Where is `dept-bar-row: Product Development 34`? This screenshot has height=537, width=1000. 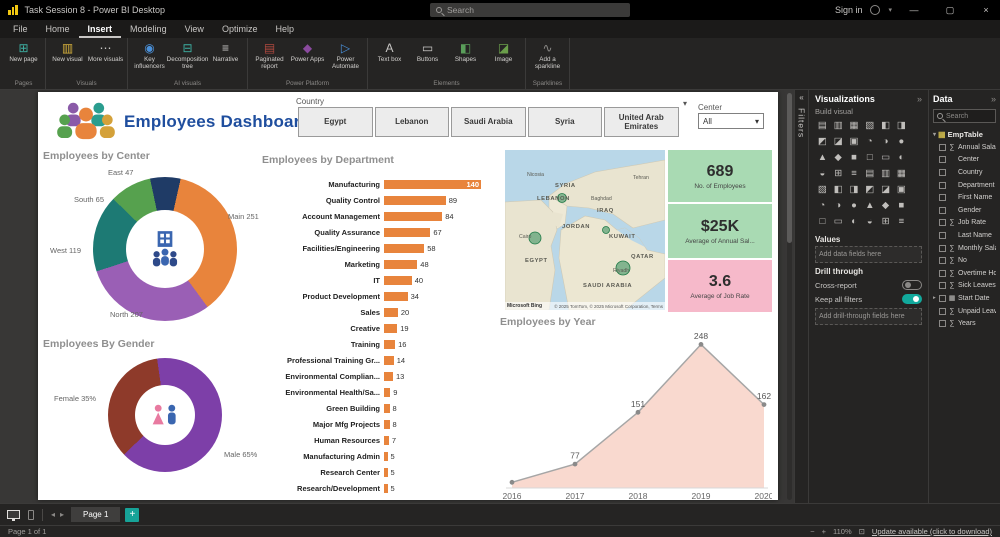 dept-bar-row: Product Development 34 is located at coordinates (381, 296).